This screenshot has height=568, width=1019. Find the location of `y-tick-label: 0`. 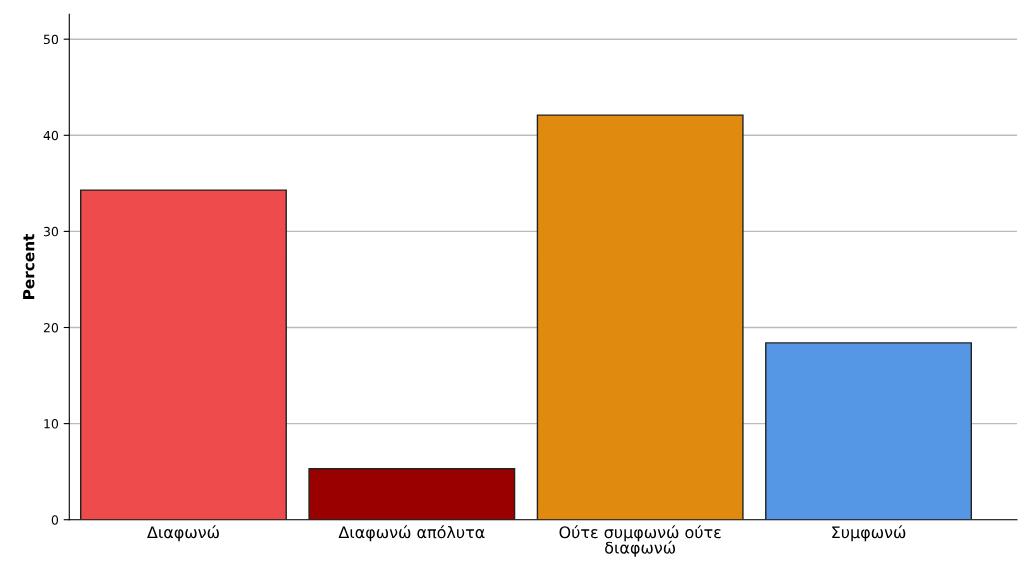

y-tick-label: 0 is located at coordinates (55, 520).